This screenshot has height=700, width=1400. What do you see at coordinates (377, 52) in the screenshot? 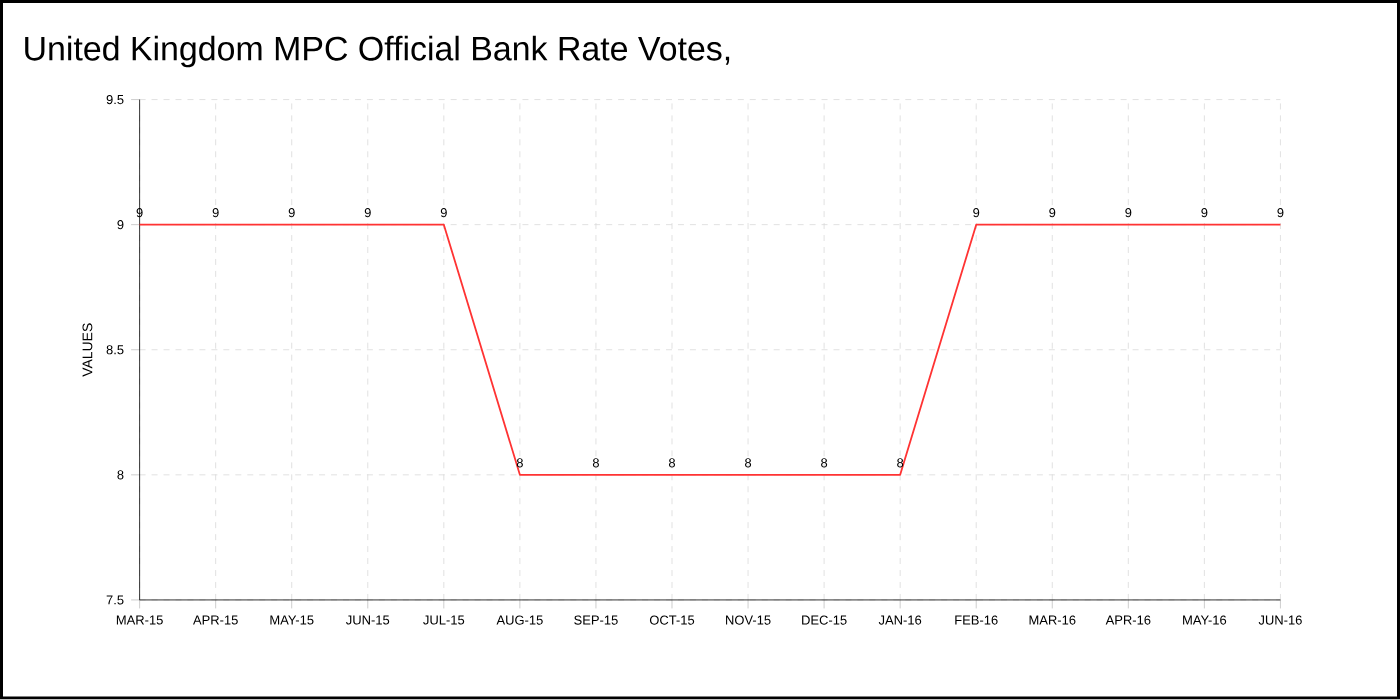
I see `chart-title: United Kingdom MPC Official Bank Rate Votes,` at bounding box center [377, 52].